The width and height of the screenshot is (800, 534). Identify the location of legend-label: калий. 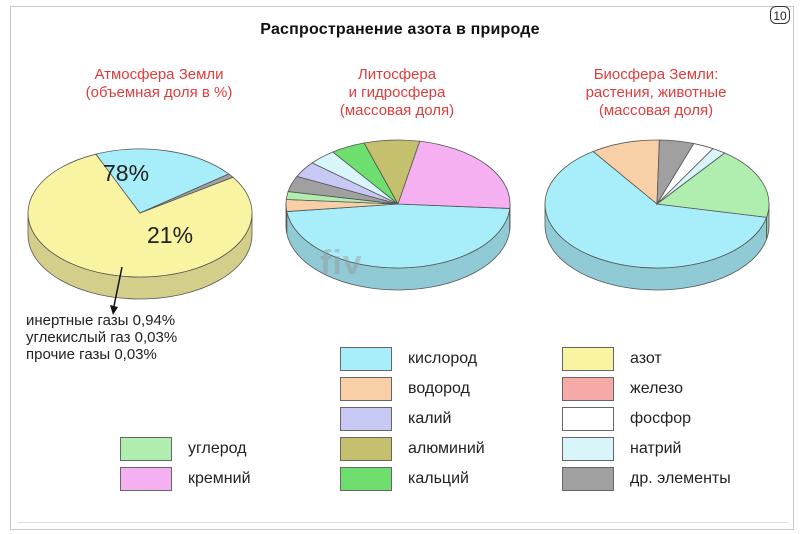
(430, 418).